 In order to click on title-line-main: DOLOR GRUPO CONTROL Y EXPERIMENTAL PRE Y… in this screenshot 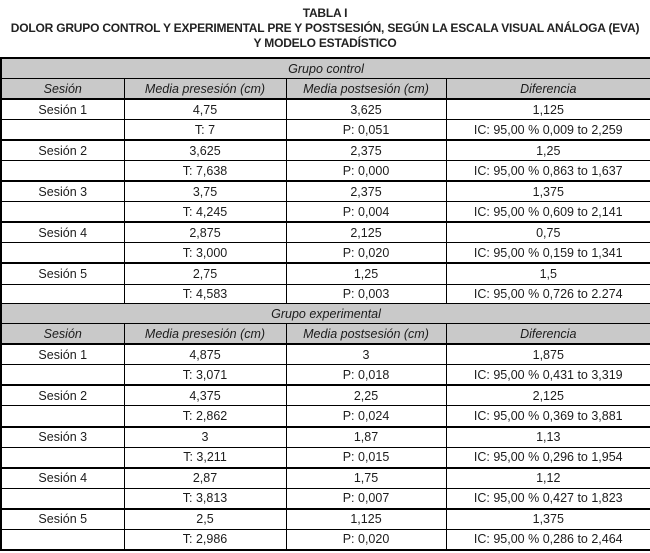, I will do `click(325, 28)`.